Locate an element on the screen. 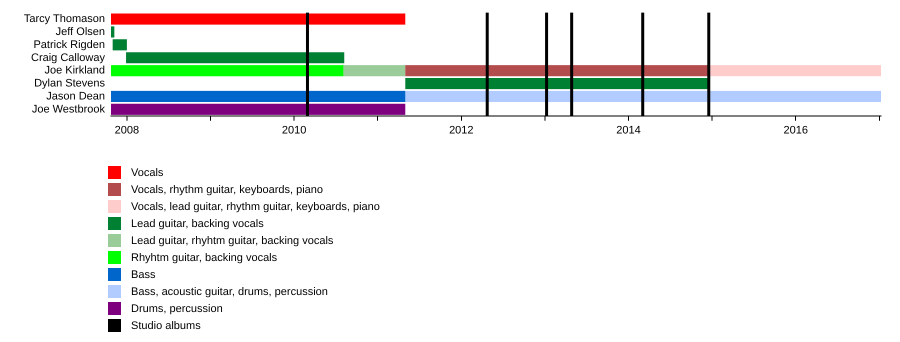 The height and width of the screenshot is (342, 900). x-tick-label: 2008 is located at coordinates (127, 130).